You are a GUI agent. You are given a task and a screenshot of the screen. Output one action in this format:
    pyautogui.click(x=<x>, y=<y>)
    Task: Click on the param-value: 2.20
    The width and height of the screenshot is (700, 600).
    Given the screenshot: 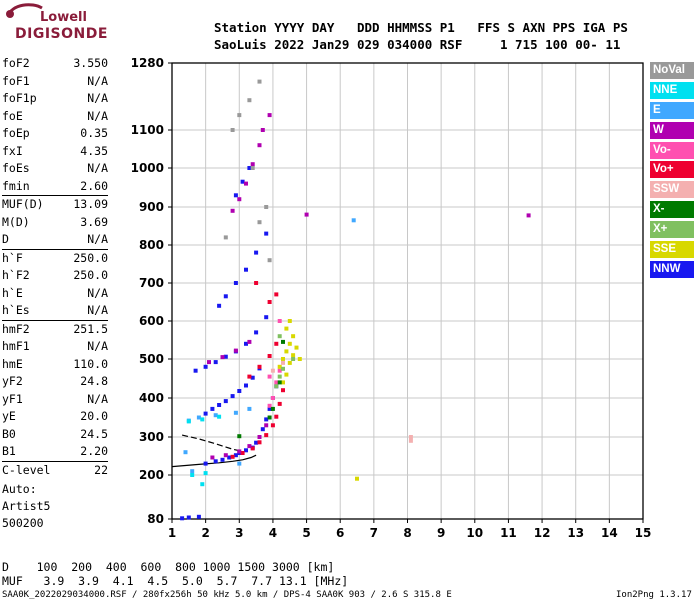 What is the action you would take?
    pyautogui.click(x=94, y=451)
    